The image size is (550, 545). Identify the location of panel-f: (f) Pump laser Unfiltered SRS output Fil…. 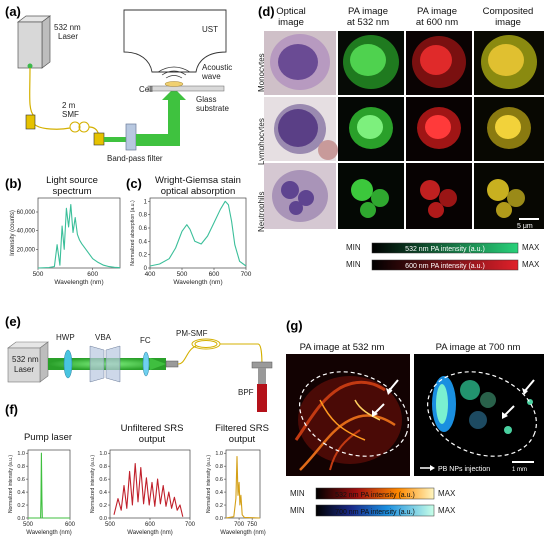
(137, 469).